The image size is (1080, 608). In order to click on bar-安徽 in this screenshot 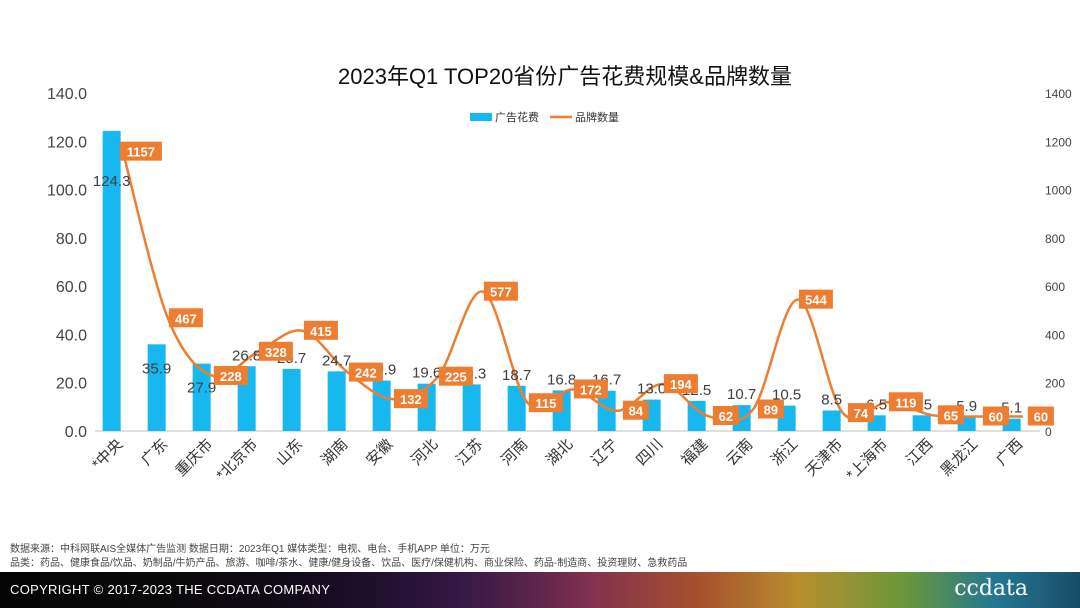, I will do `click(381, 405)`.